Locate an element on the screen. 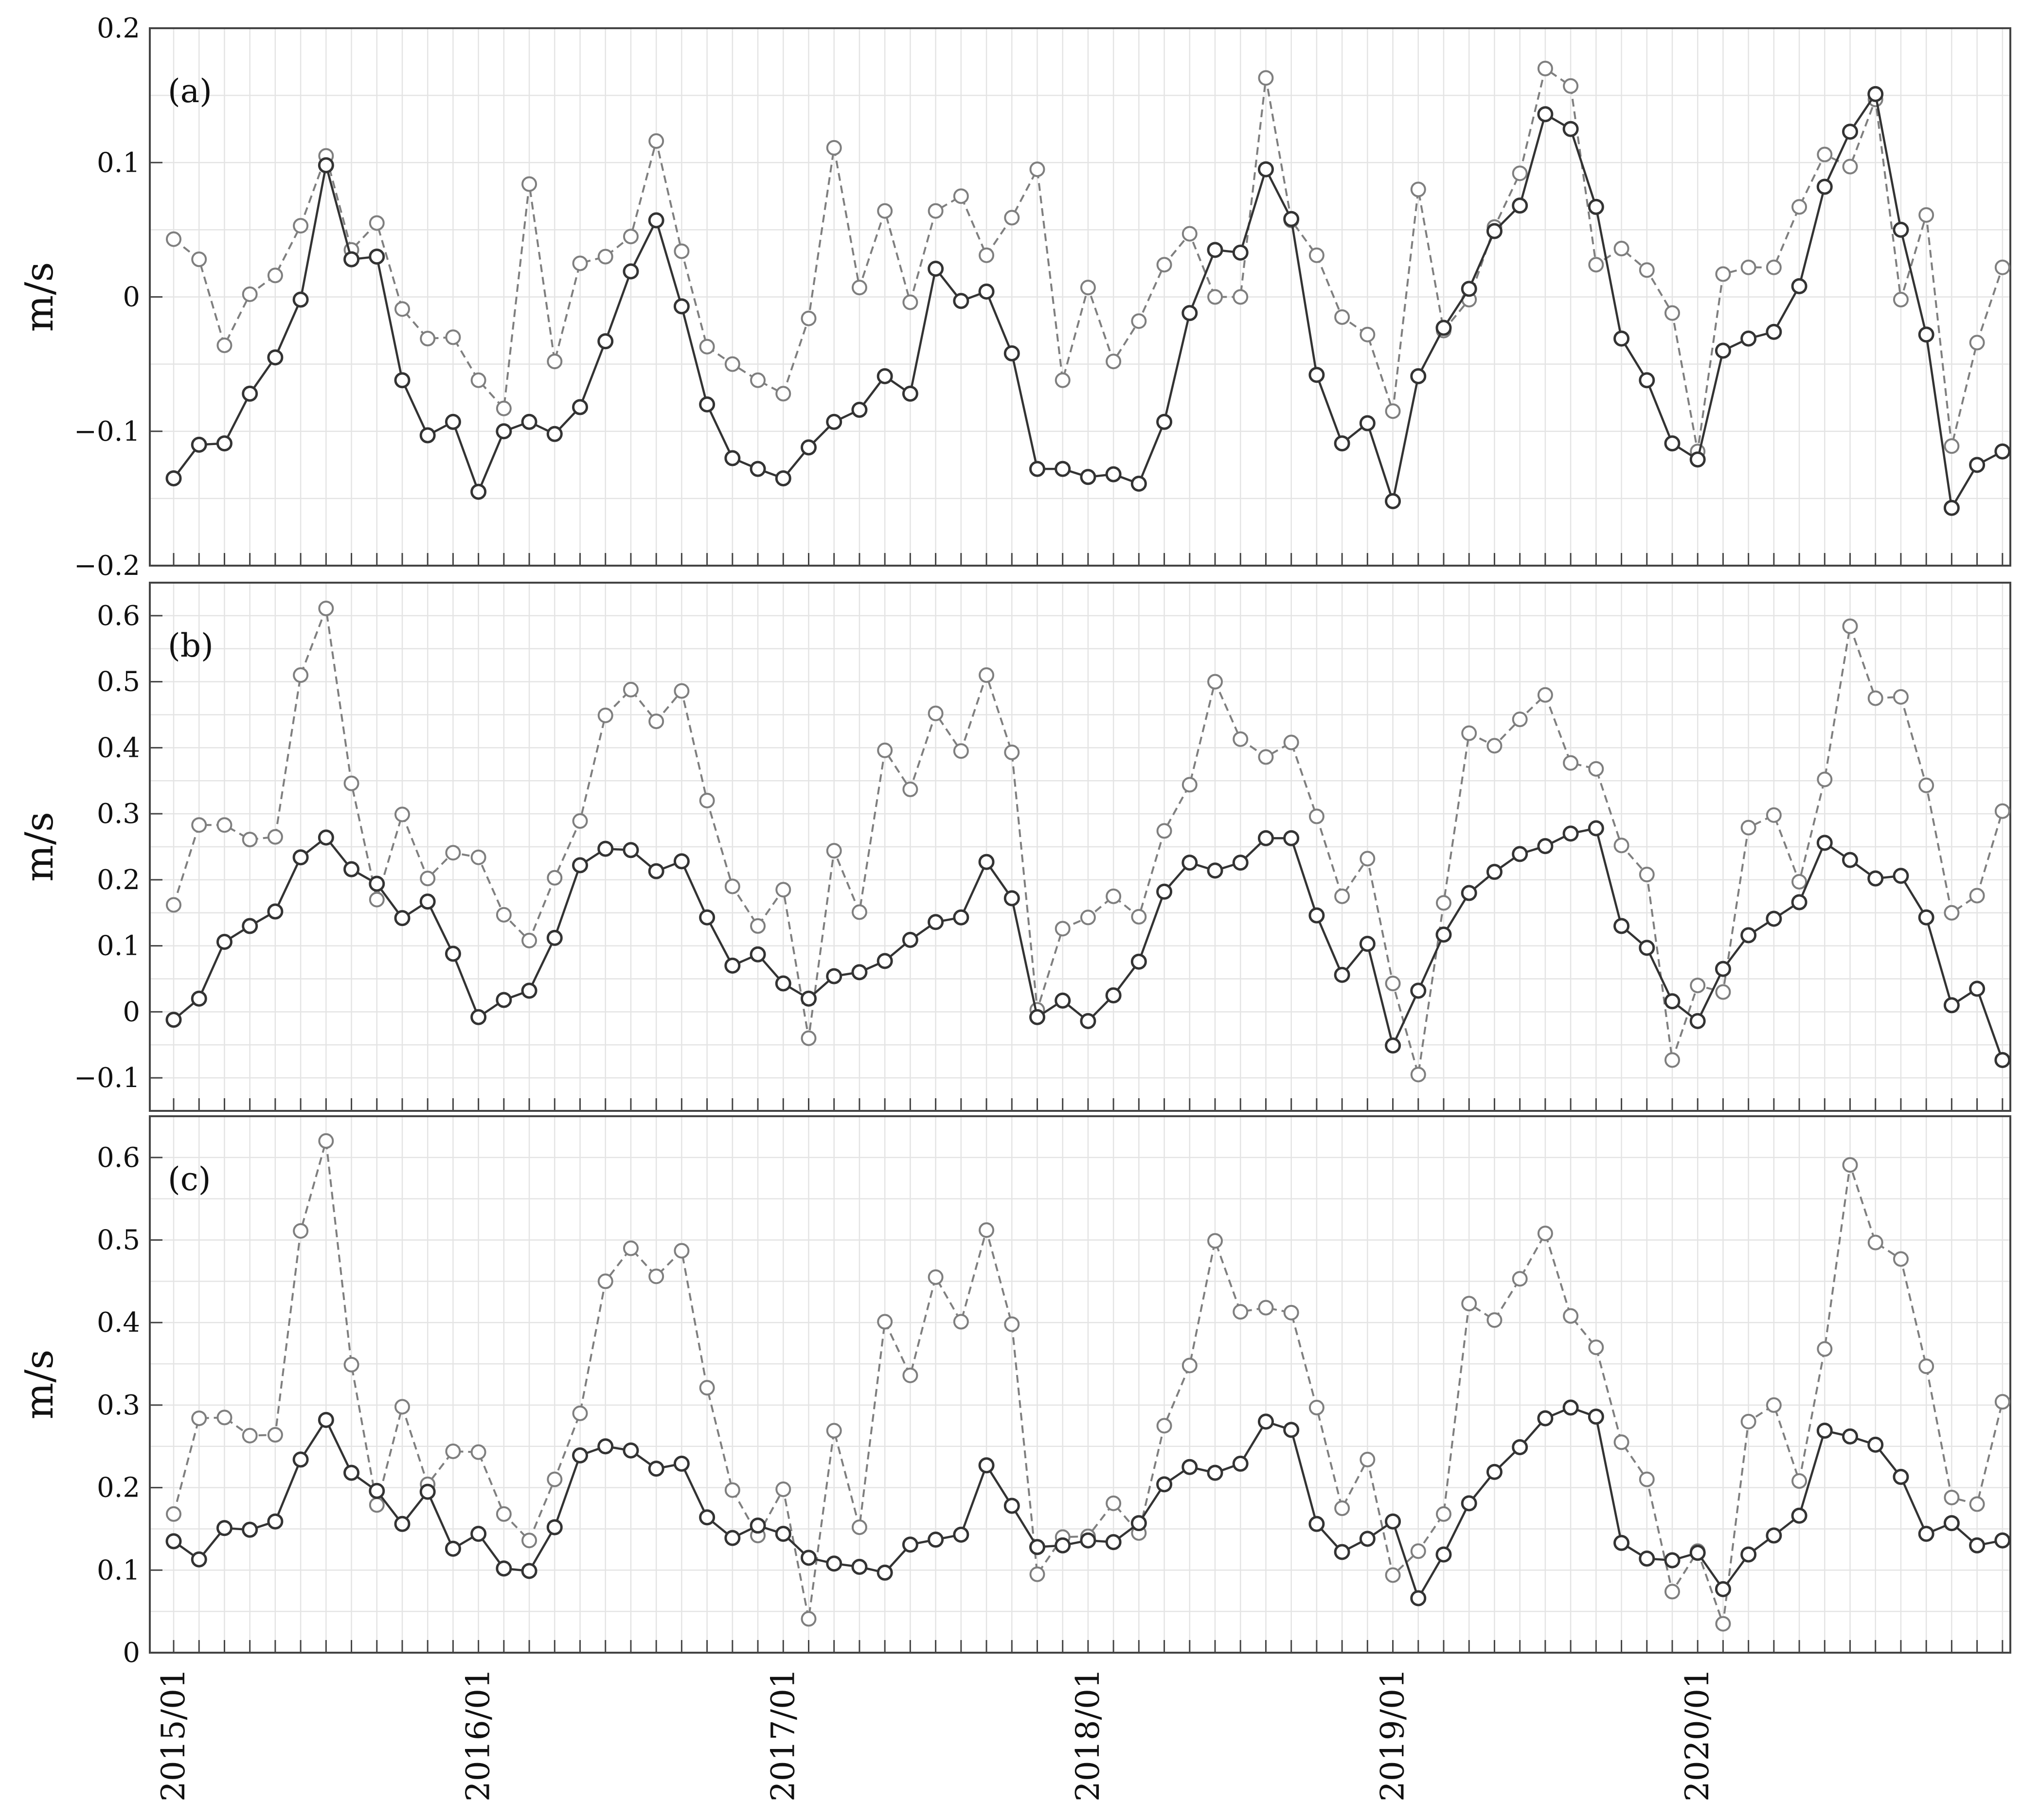 Image resolution: width=2040 pixels, height=1820 pixels. y-tick-label: 0 is located at coordinates (131, 1653).